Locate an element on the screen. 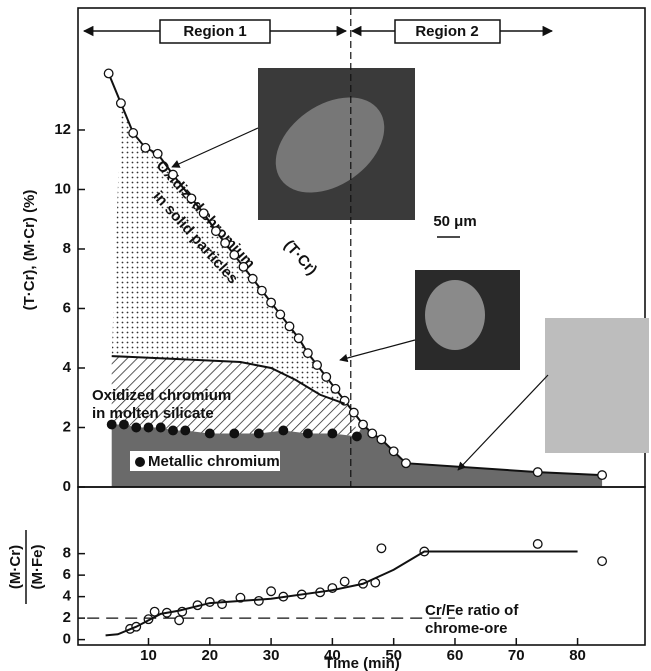  y-axis-label: (M·Fe) is located at coordinates (37, 567).